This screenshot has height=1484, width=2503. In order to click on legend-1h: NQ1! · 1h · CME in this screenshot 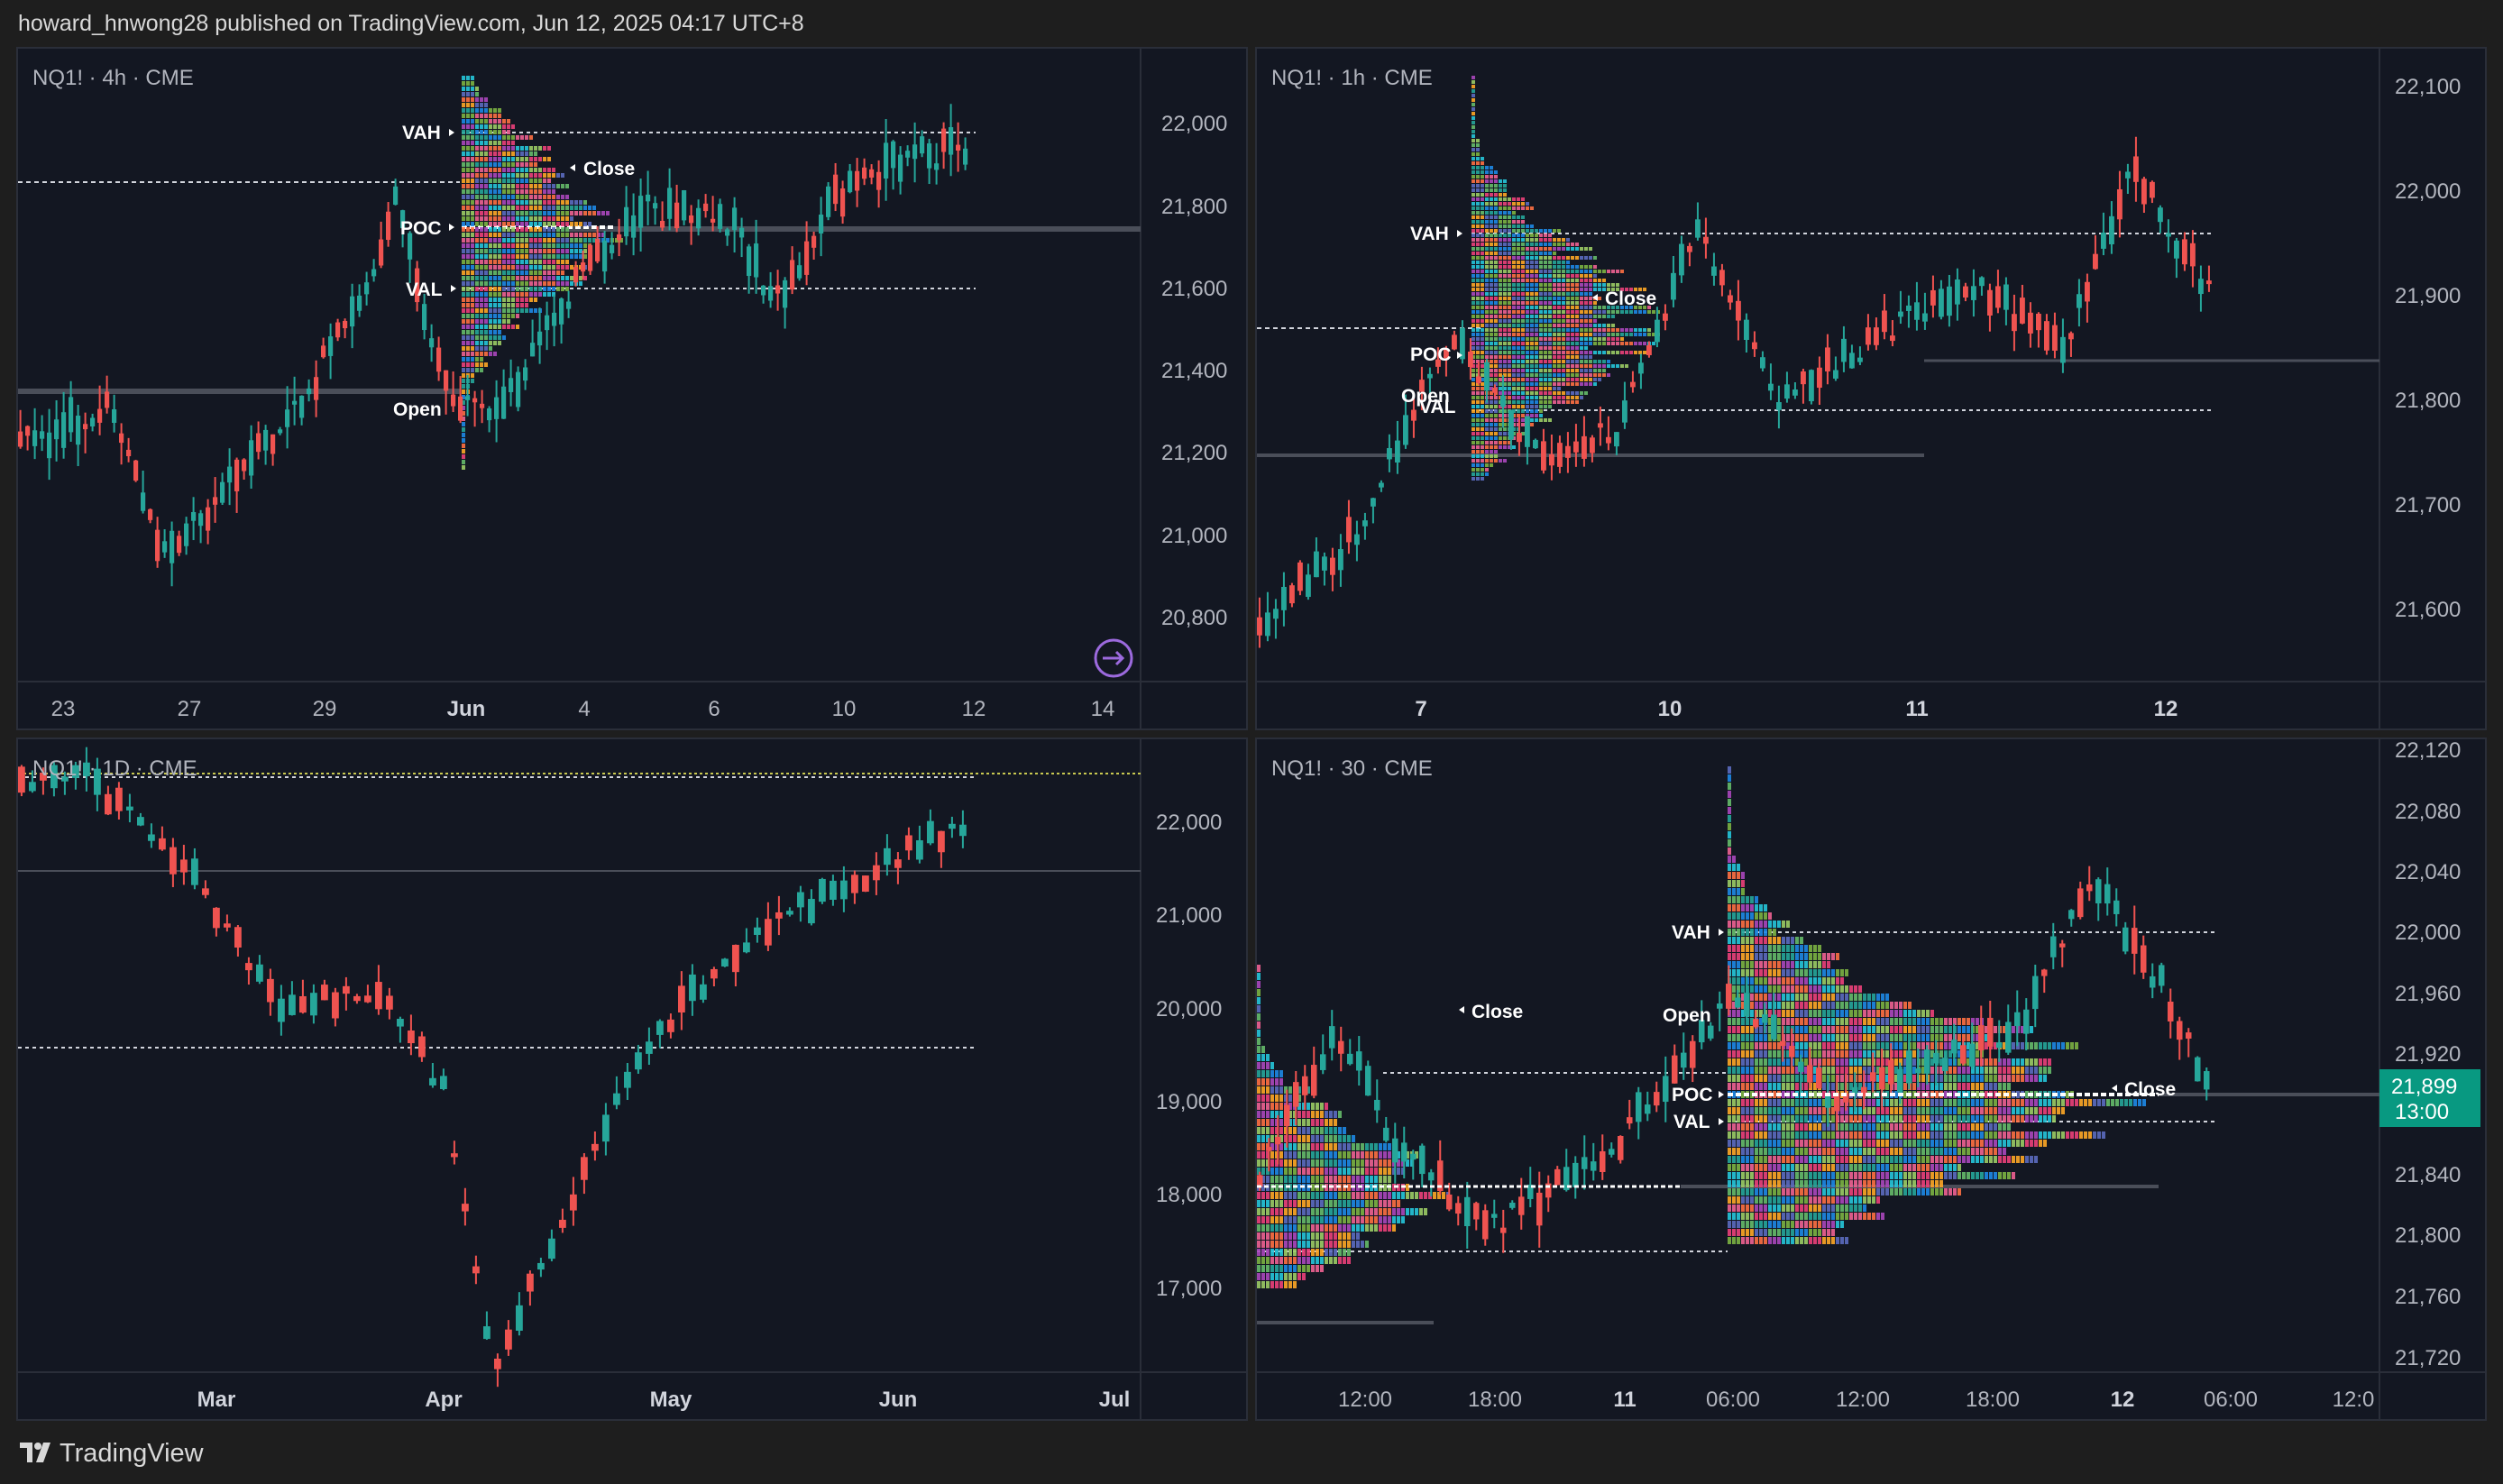, I will do `click(1352, 78)`.